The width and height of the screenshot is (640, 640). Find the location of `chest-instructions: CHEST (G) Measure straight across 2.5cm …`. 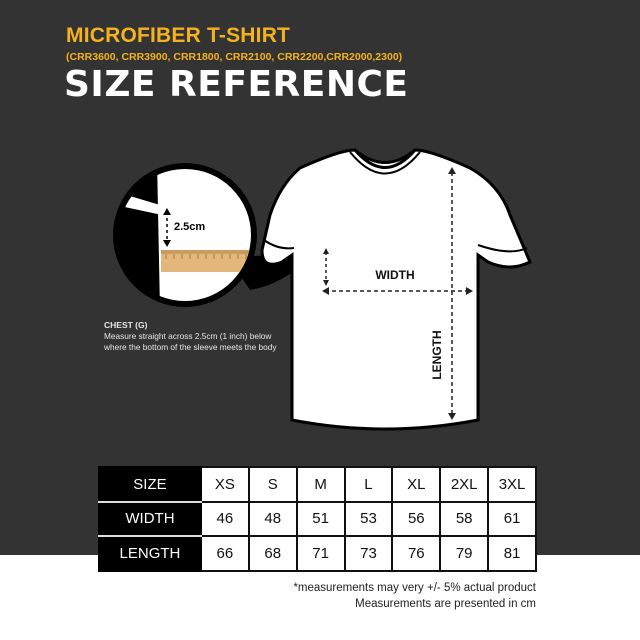

chest-instructions: CHEST (G) Measure straight across 2.5cm … is located at coordinates (194, 336).